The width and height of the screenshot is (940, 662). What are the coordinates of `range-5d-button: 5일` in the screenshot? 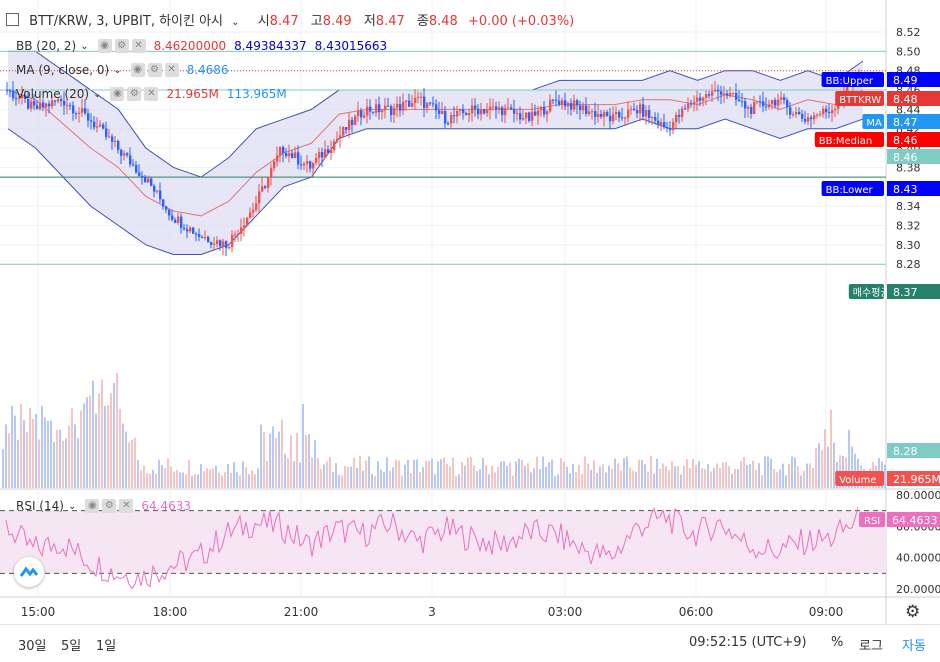 It's located at (71, 646).